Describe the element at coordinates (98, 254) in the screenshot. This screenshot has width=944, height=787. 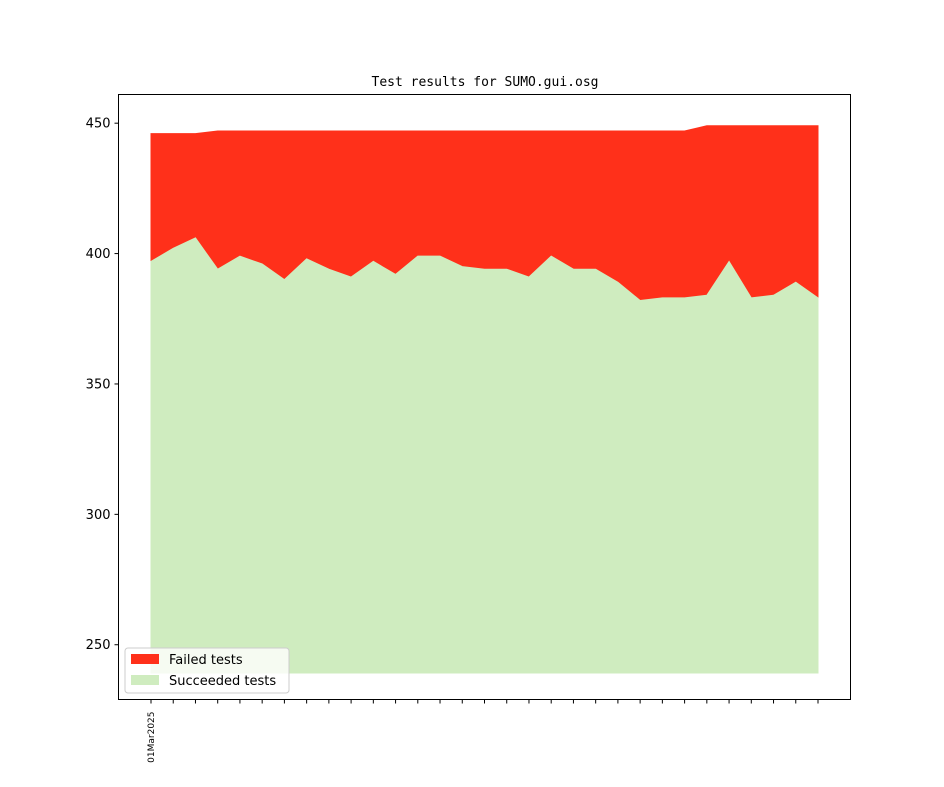
I see `y-tick-label: 400` at that location.